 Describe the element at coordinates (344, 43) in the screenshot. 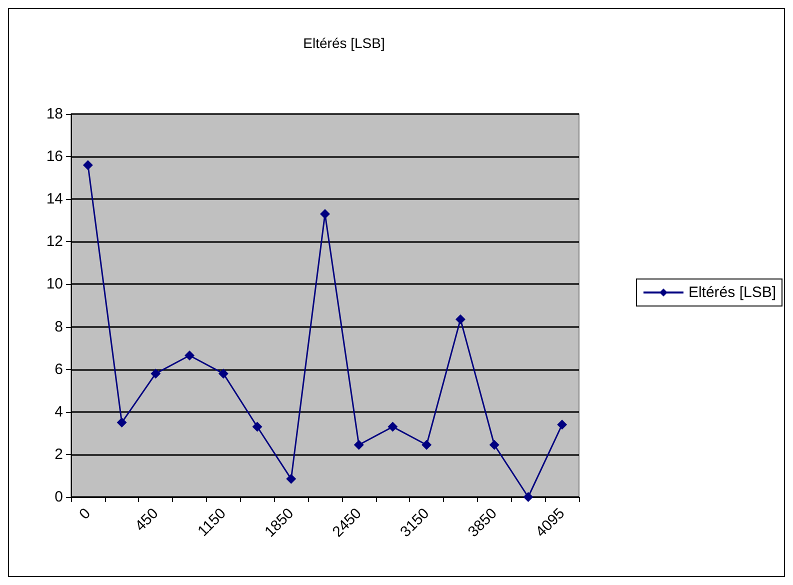

I see `chart-title: Eltérés [LSB]` at that location.